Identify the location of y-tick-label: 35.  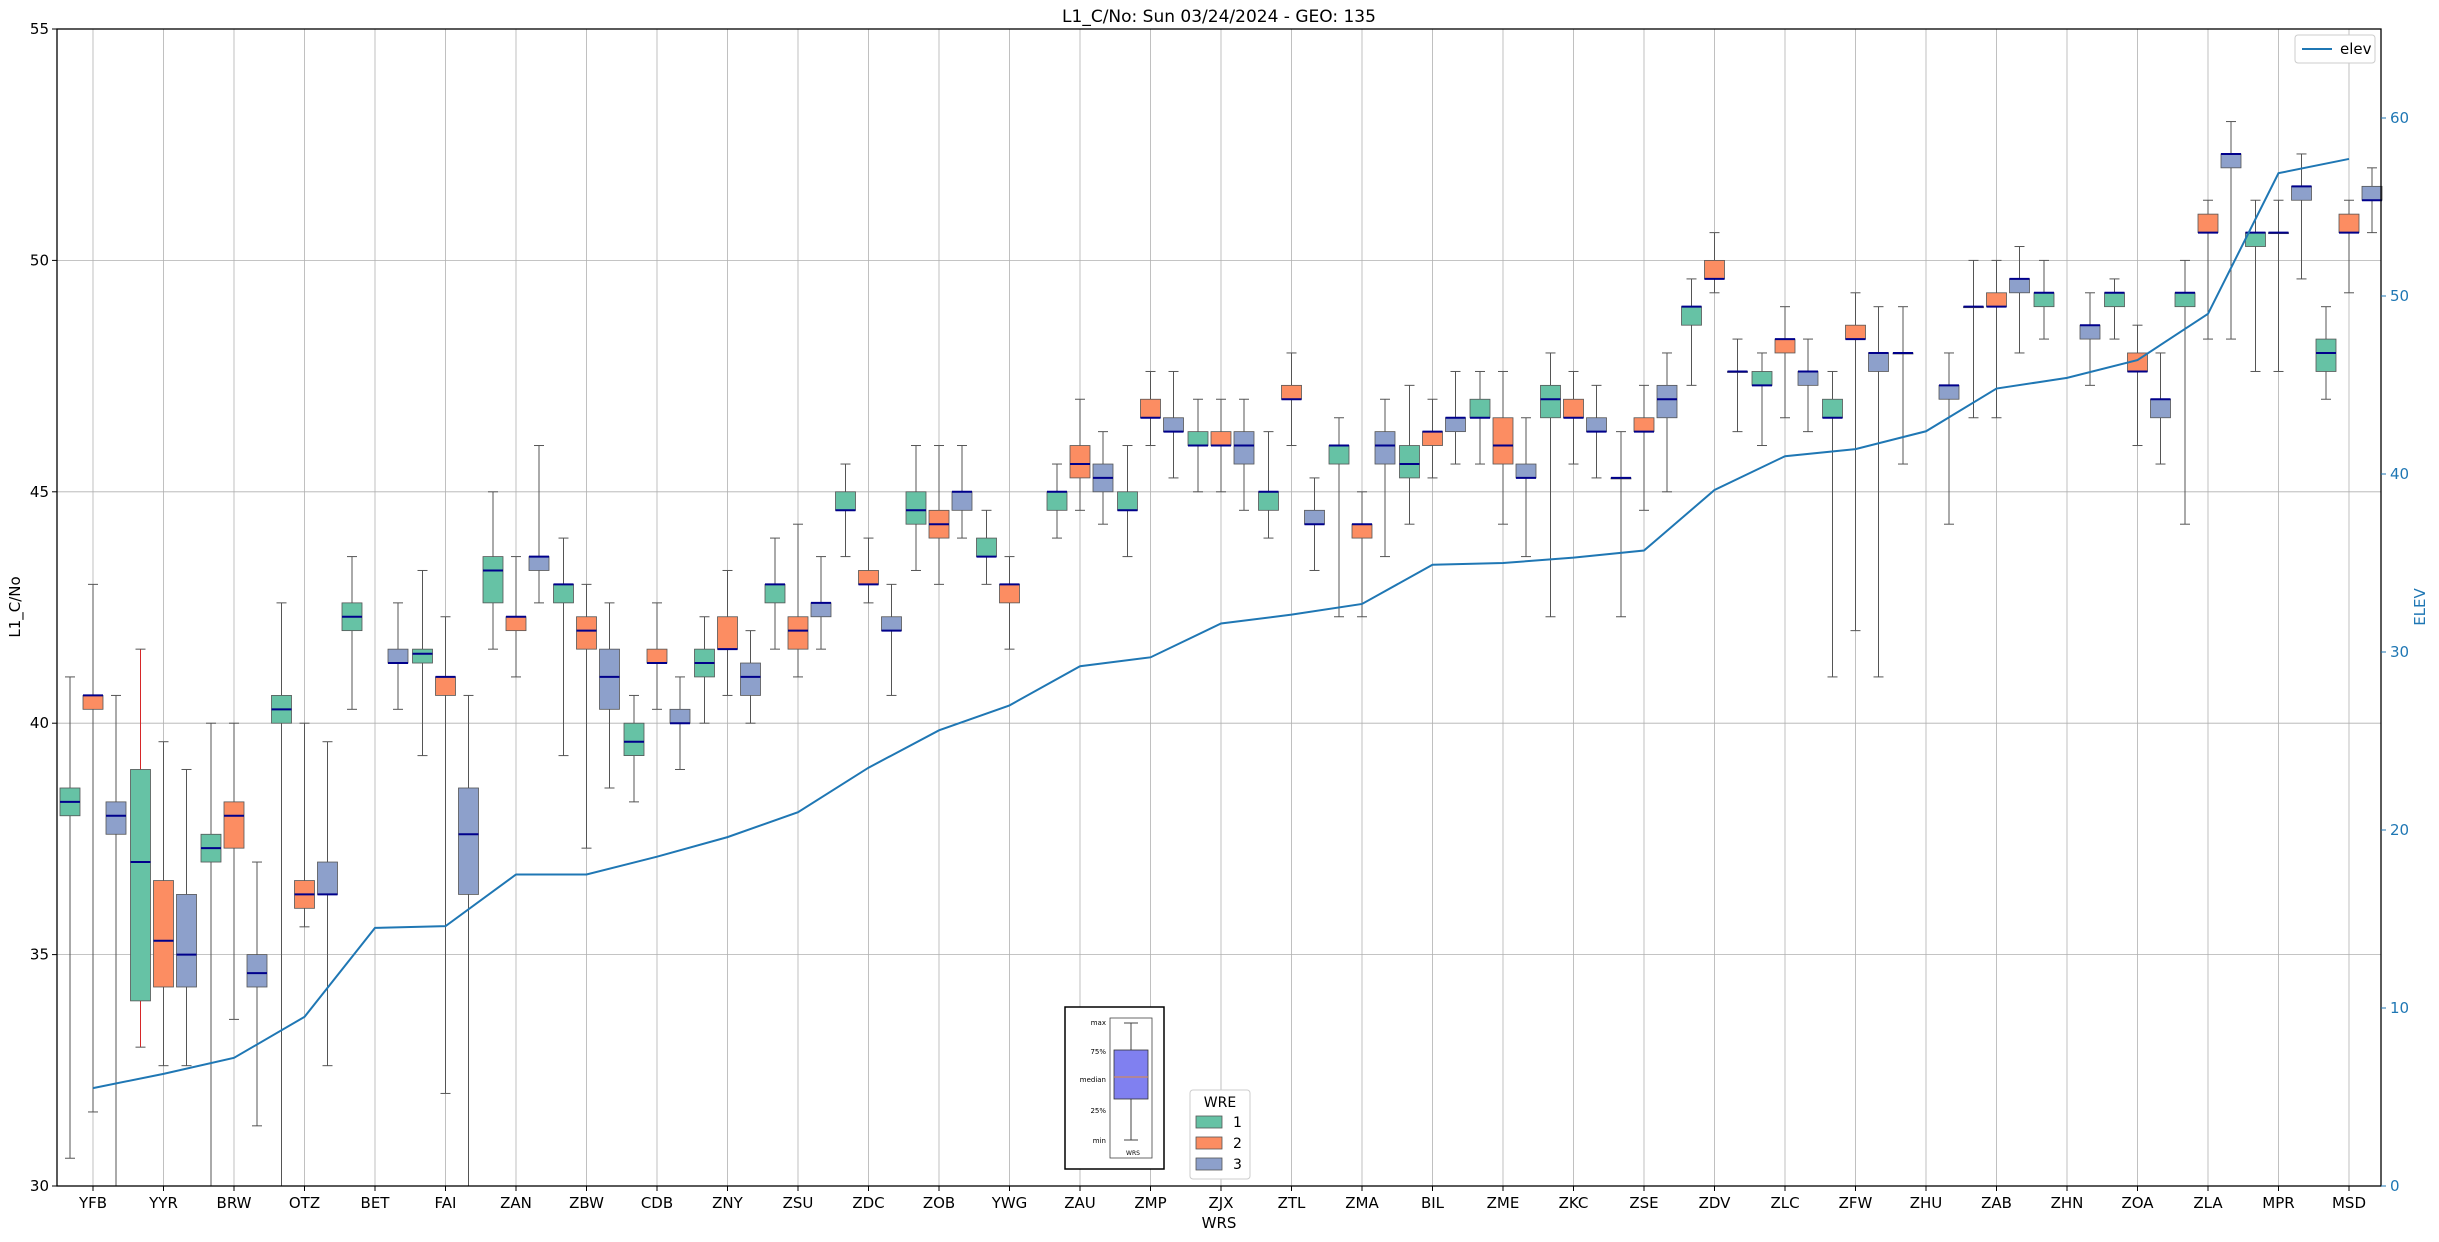
(39, 955).